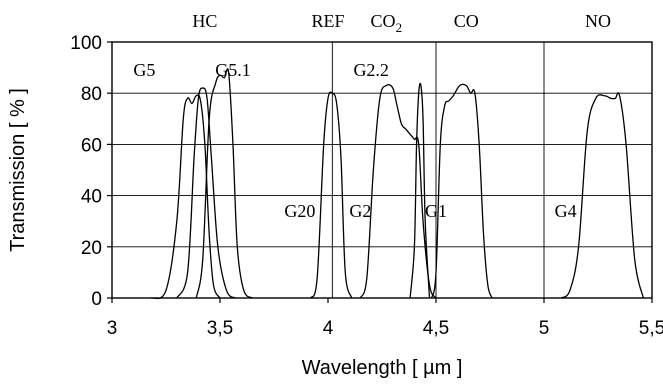 Image resolution: width=663 pixels, height=384 pixels. Describe the element at coordinates (331, 195) in the screenshot. I see `filter-curve-g20` at that location.